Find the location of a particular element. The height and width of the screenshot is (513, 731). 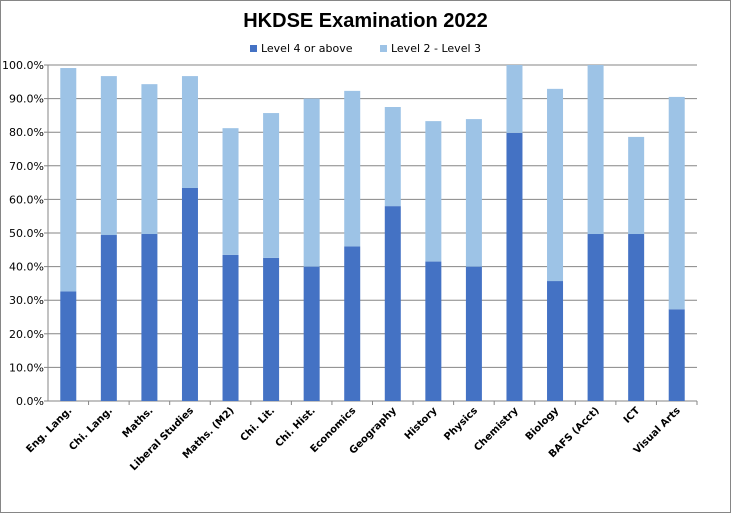

y-tick-label: 70.0% is located at coordinates (26, 166).